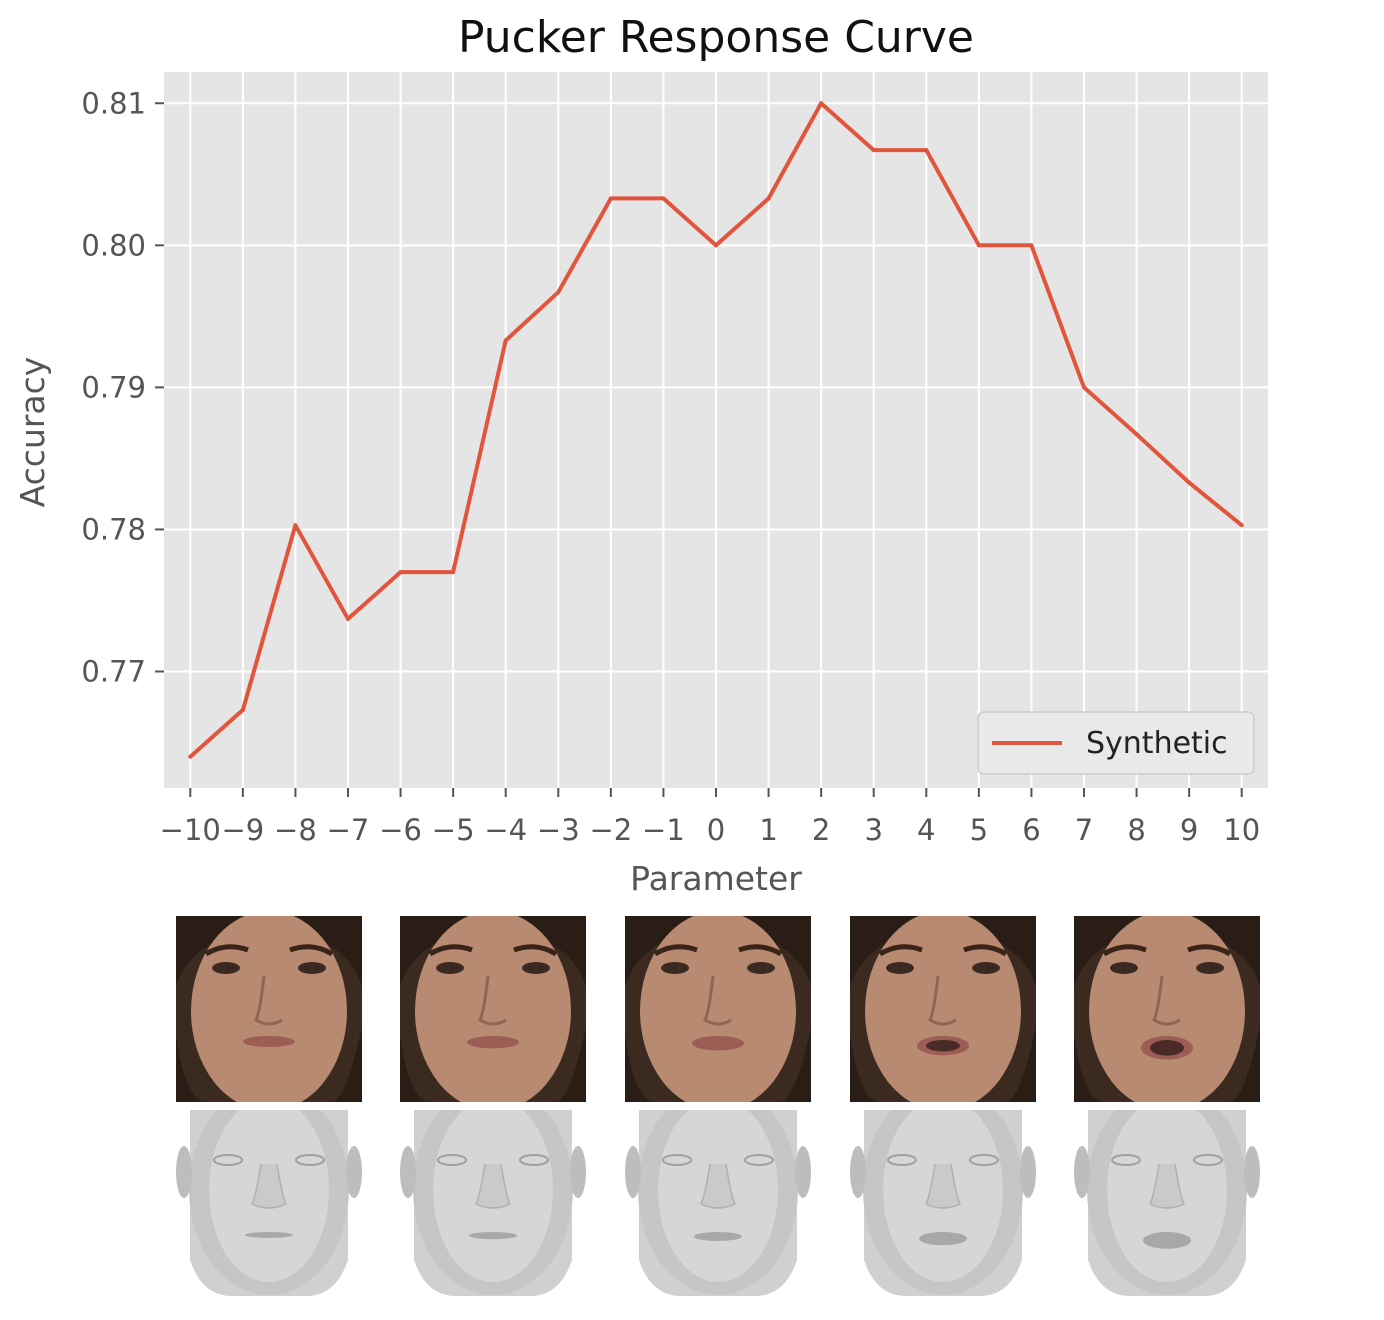 This screenshot has height=1320, width=1384. Describe the element at coordinates (1189, 830) in the screenshot. I see `x-tick-label: 9` at that location.